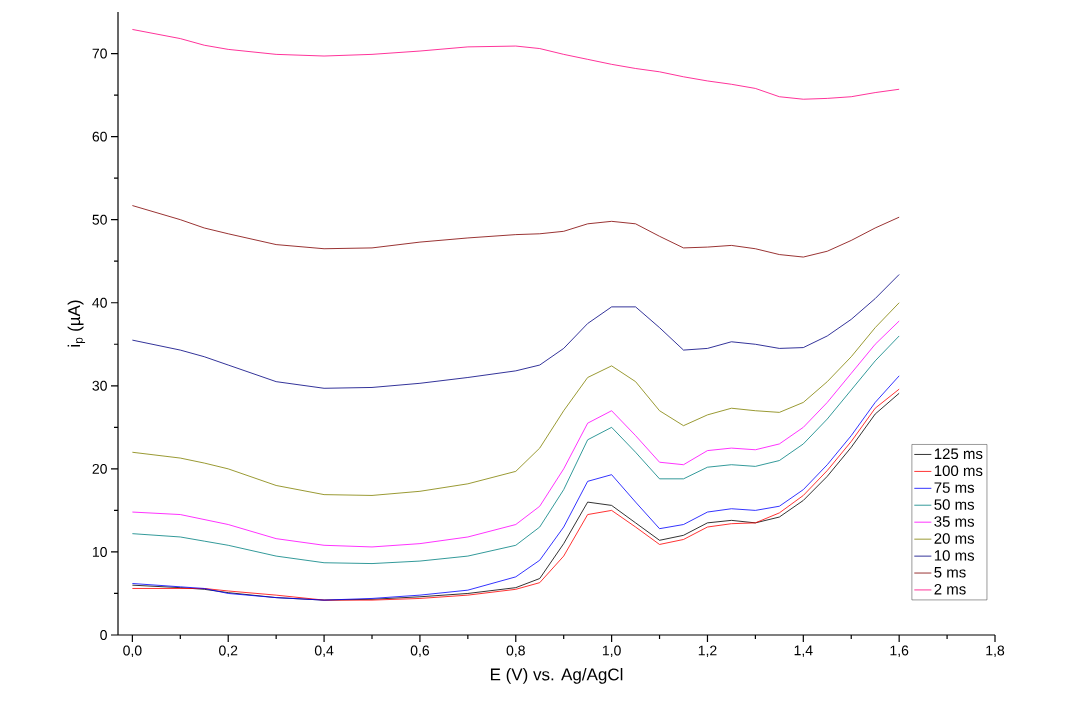 The height and width of the screenshot is (724, 1086). Describe the element at coordinates (103, 635) in the screenshot. I see `y-tick-label: 0` at that location.